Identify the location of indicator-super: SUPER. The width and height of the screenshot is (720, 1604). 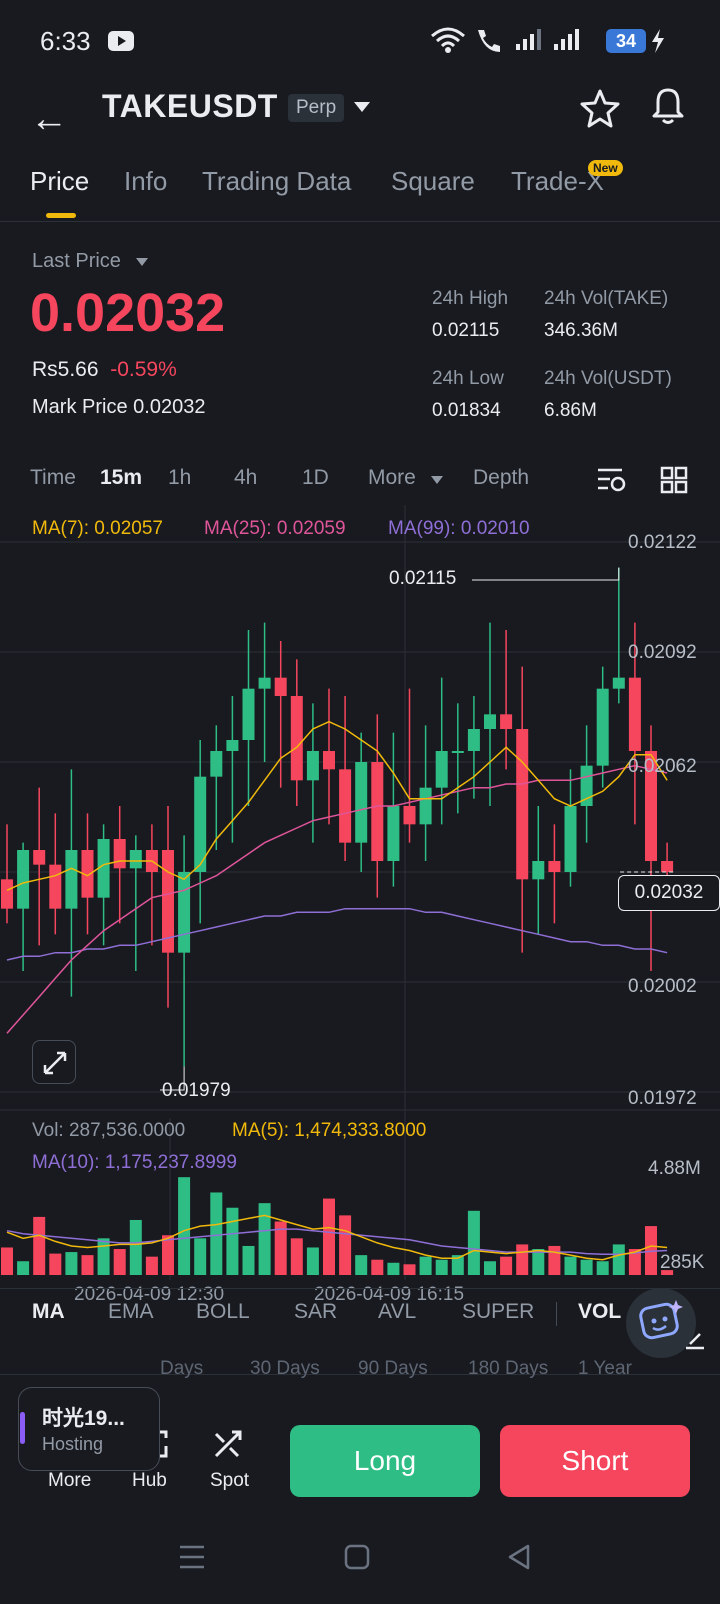
(498, 1311).